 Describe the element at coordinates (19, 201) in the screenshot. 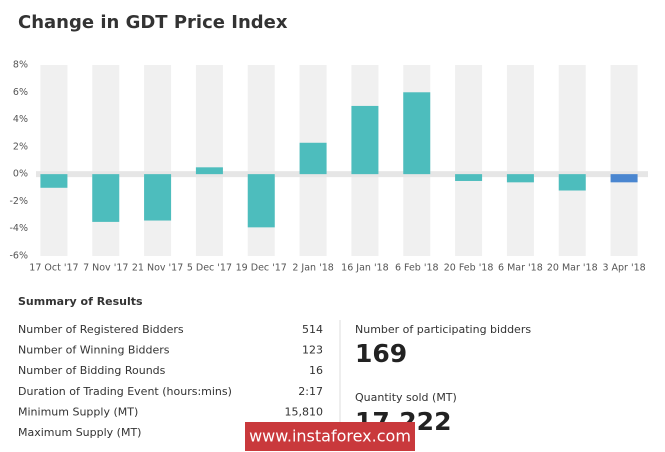

I see `y-tick-label: -2%` at that location.